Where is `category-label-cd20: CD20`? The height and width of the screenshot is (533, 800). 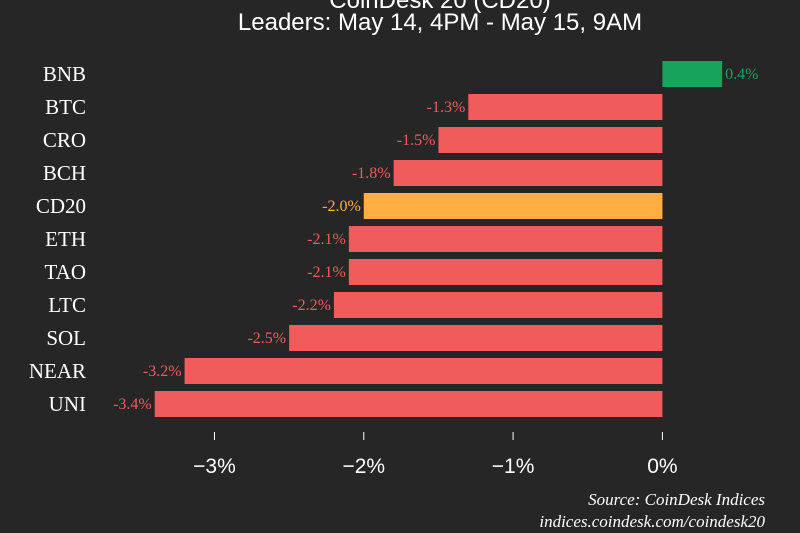 category-label-cd20: CD20 is located at coordinates (61, 206).